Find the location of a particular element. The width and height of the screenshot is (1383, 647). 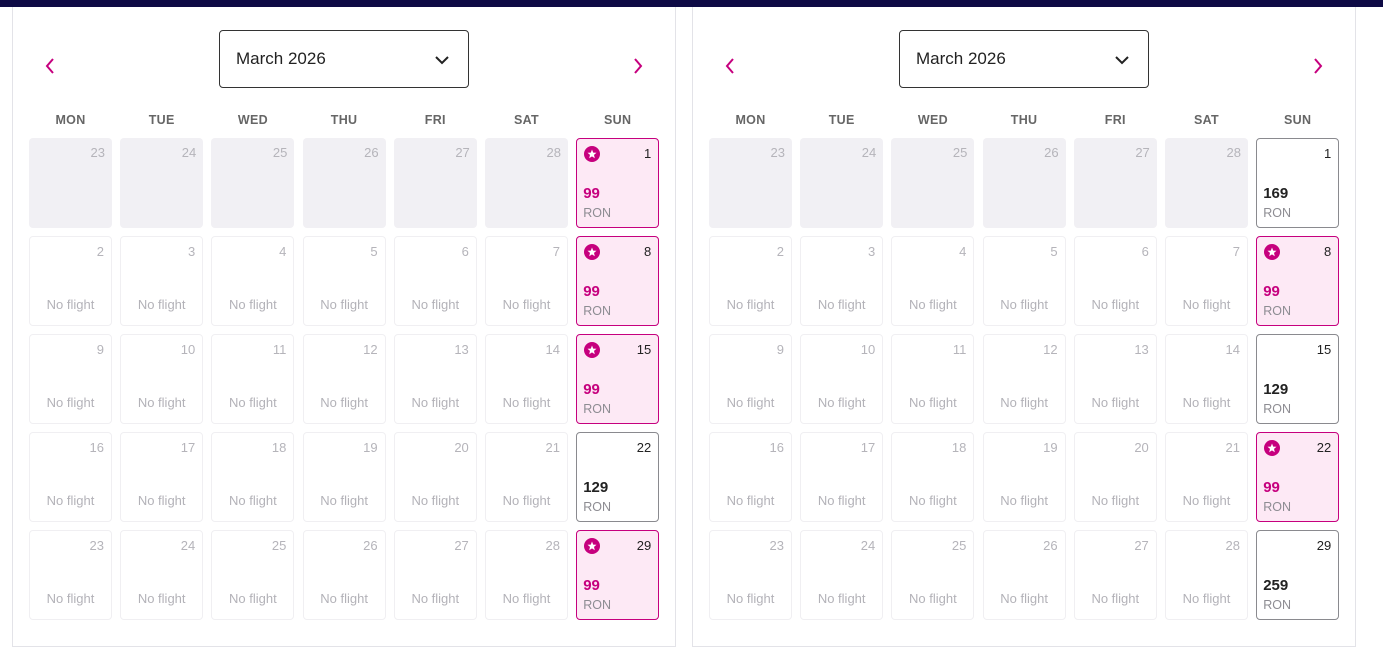

calendar-day-selectable: 29 259 RON is located at coordinates (1298, 575).